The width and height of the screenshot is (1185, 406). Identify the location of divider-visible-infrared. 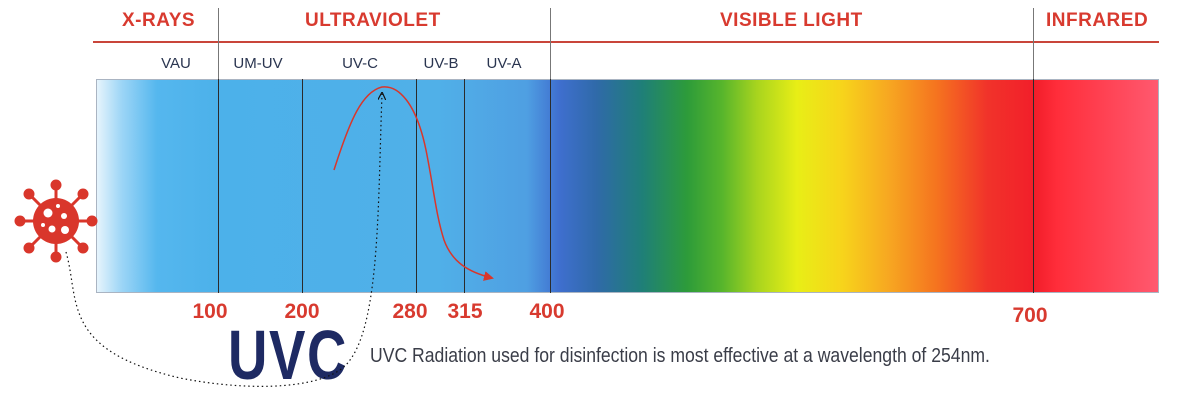
(1033, 43).